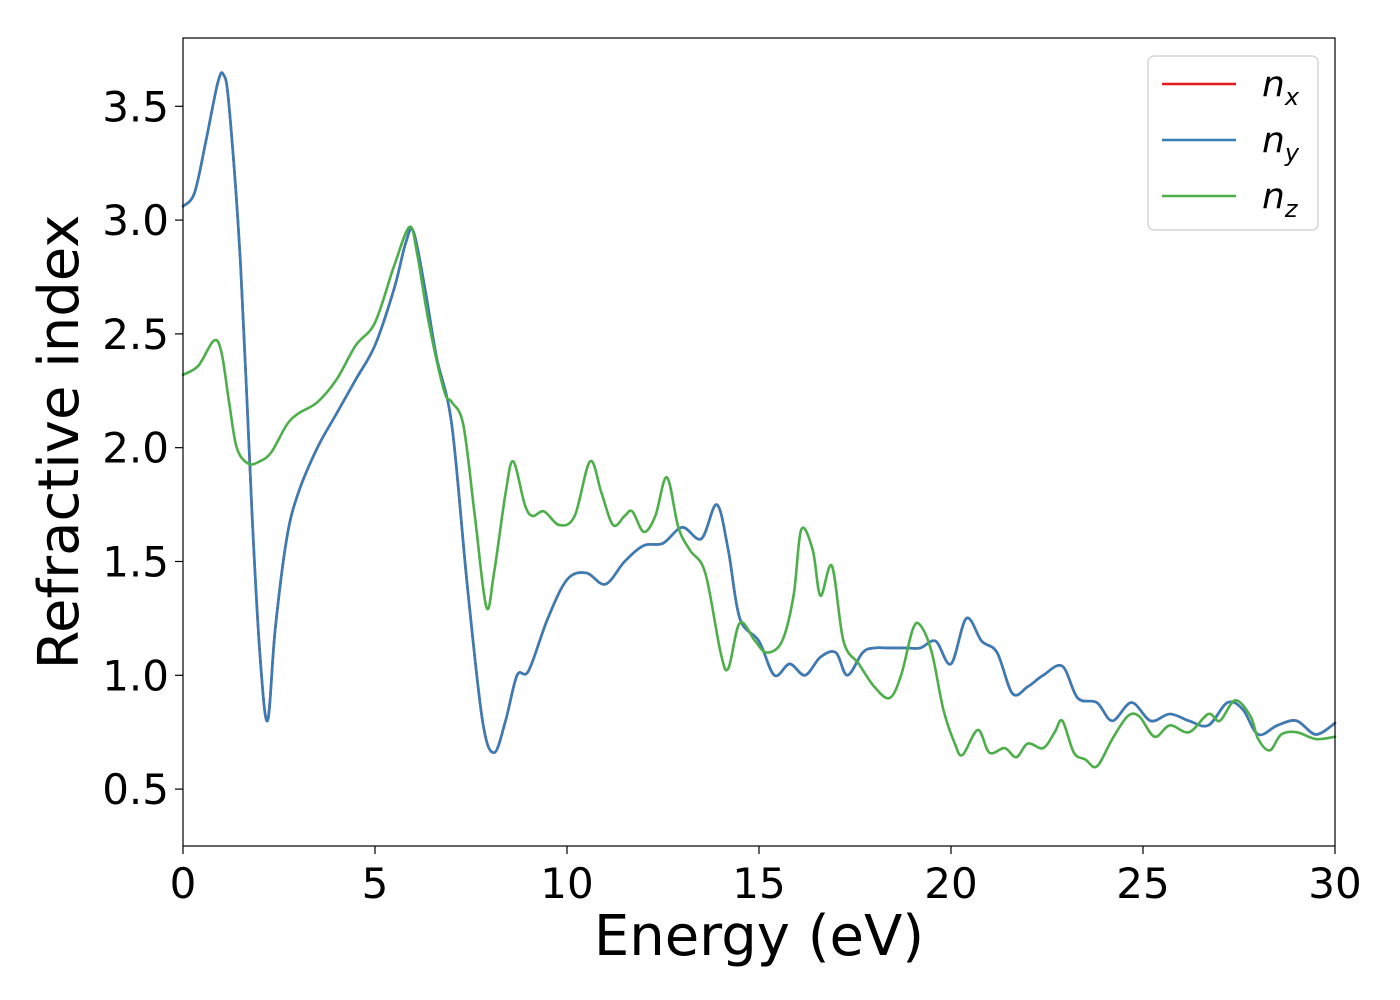 The width and height of the screenshot is (1400, 1000). Describe the element at coordinates (1142, 883) in the screenshot. I see `x-tick-label: 25` at that location.